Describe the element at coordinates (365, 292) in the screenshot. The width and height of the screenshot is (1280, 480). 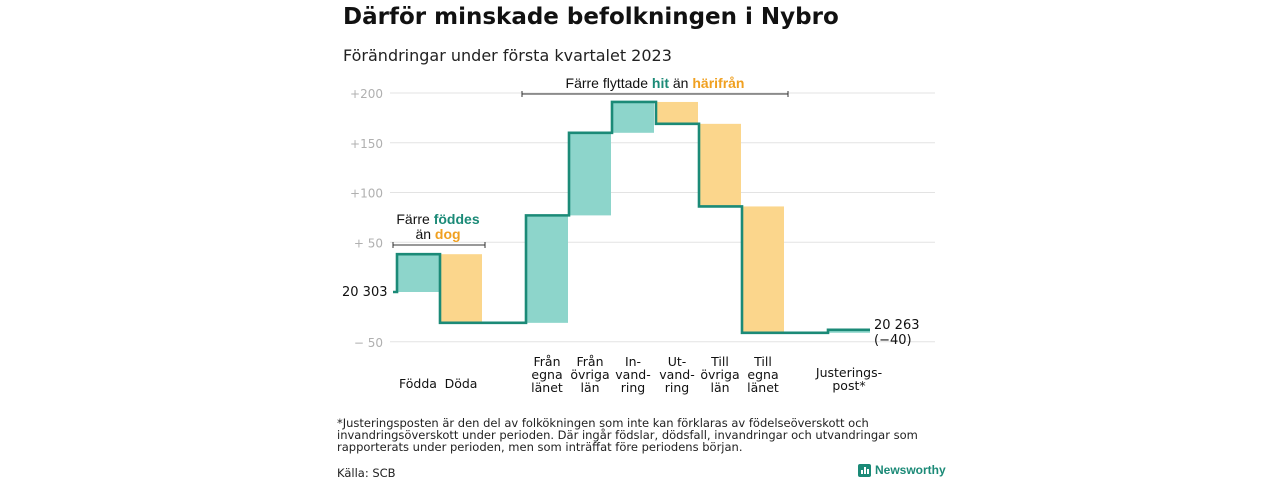
I see `start-value-label: 20 303` at that location.